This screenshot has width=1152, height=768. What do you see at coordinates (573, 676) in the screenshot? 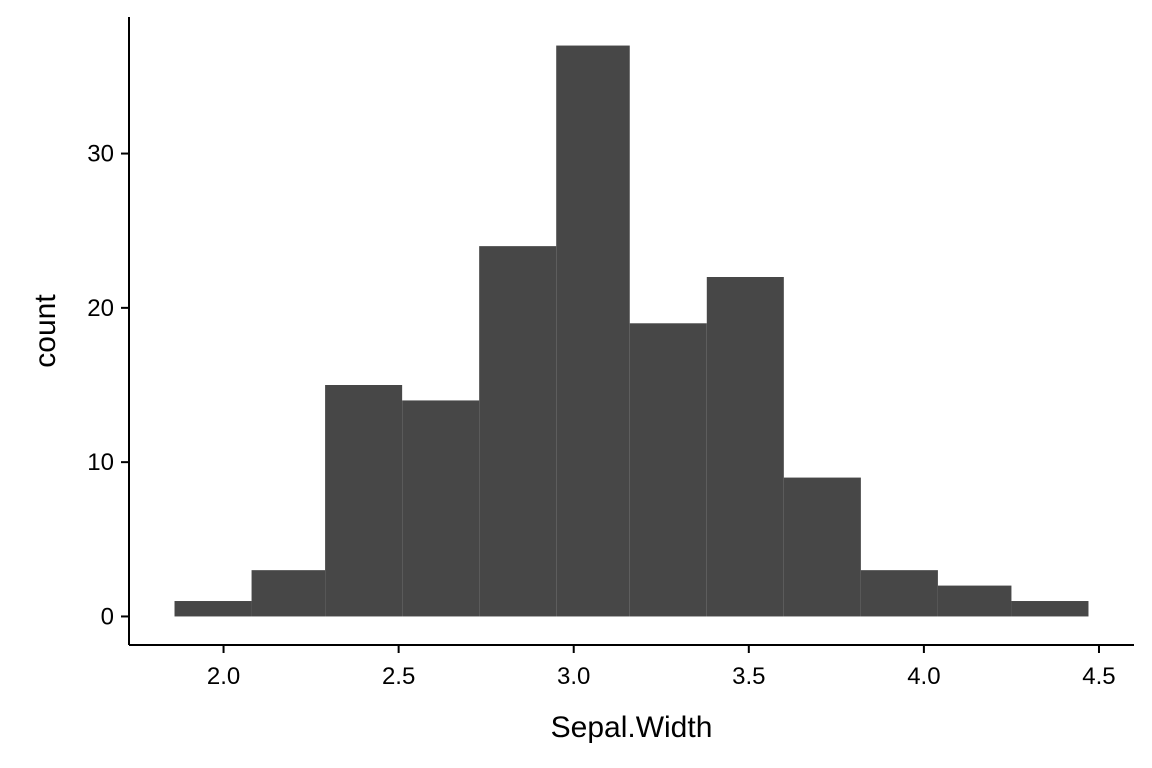
I see `x-tick-label: 3.0` at bounding box center [573, 676].